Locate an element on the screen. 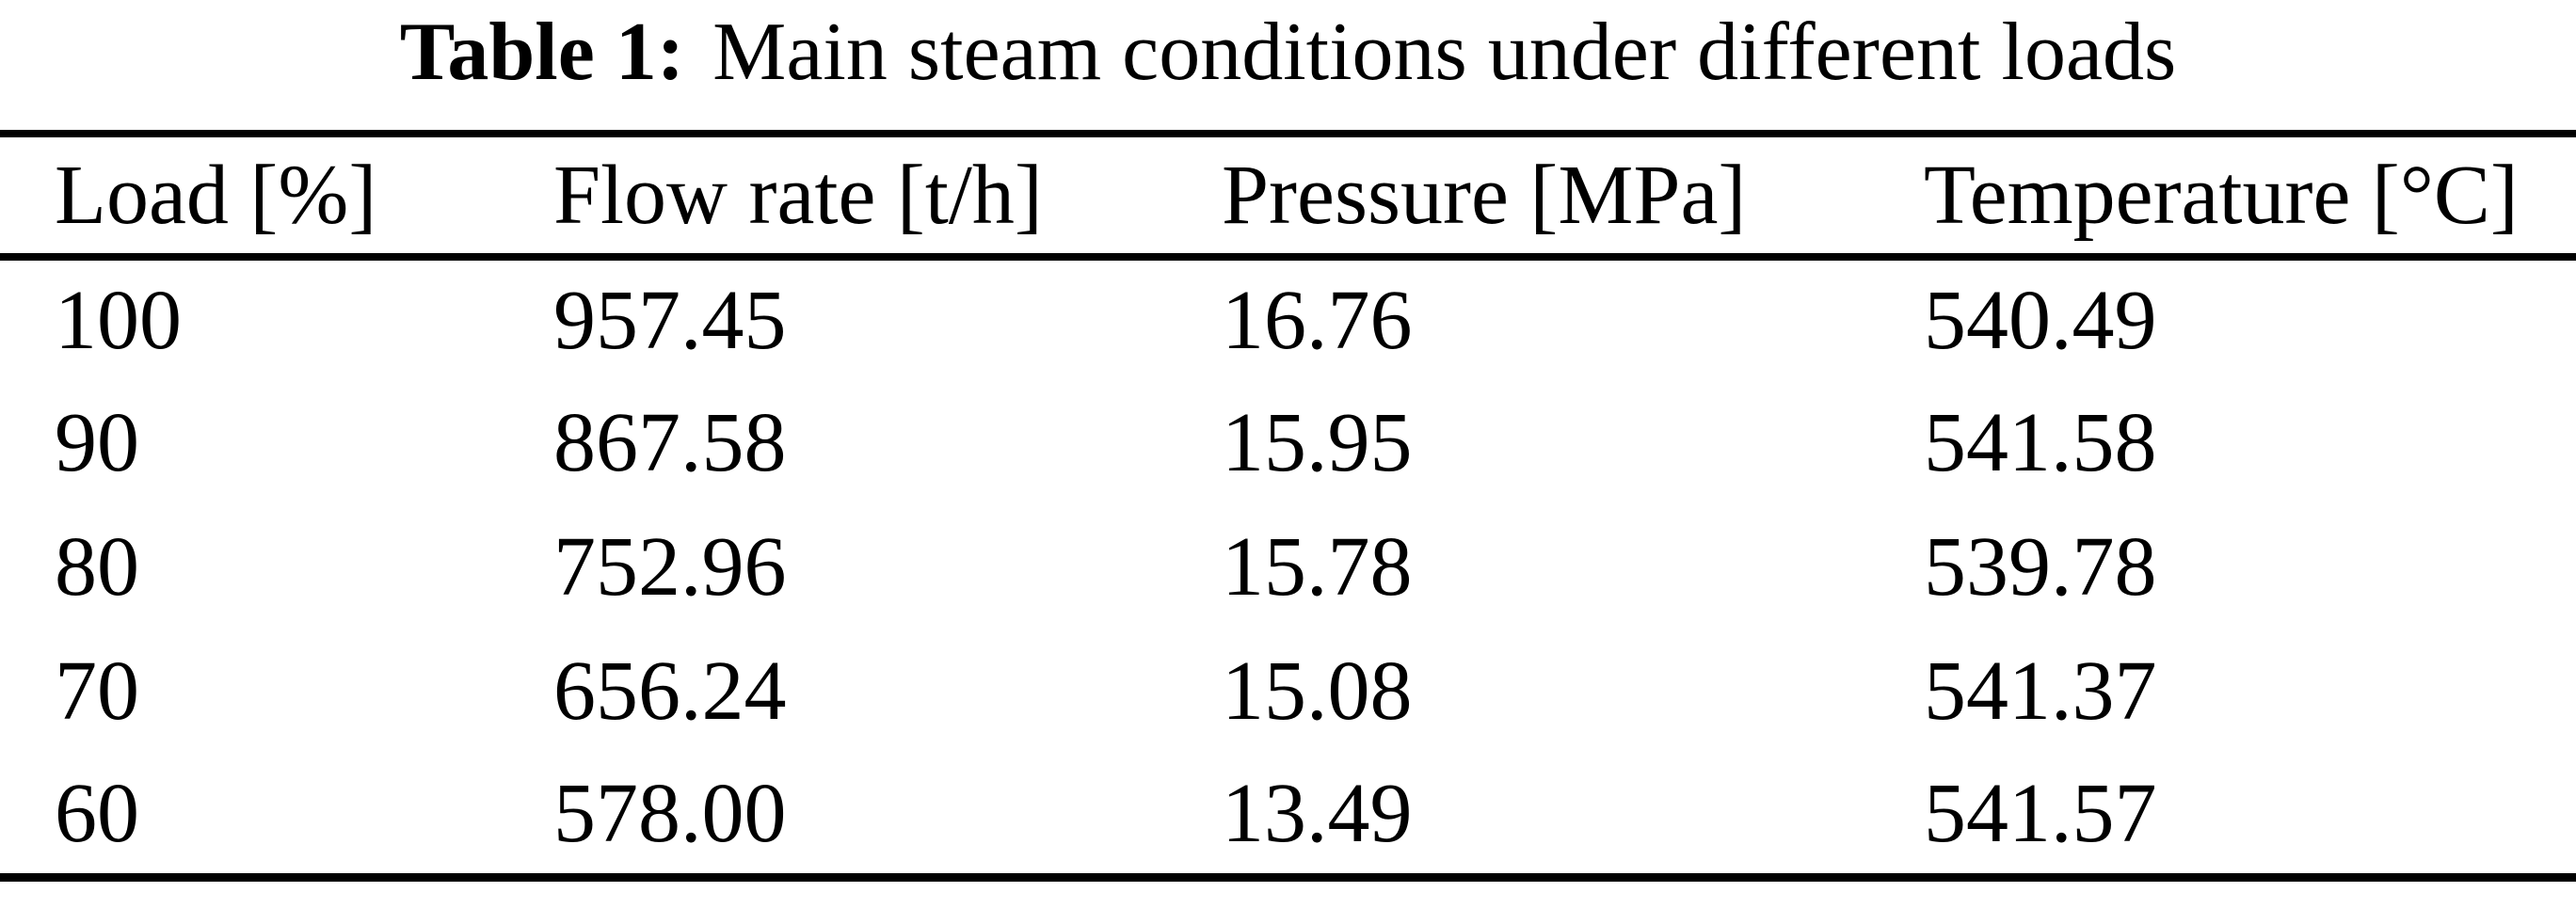 The height and width of the screenshot is (908, 2576). cell-load: 90 is located at coordinates (97, 443).